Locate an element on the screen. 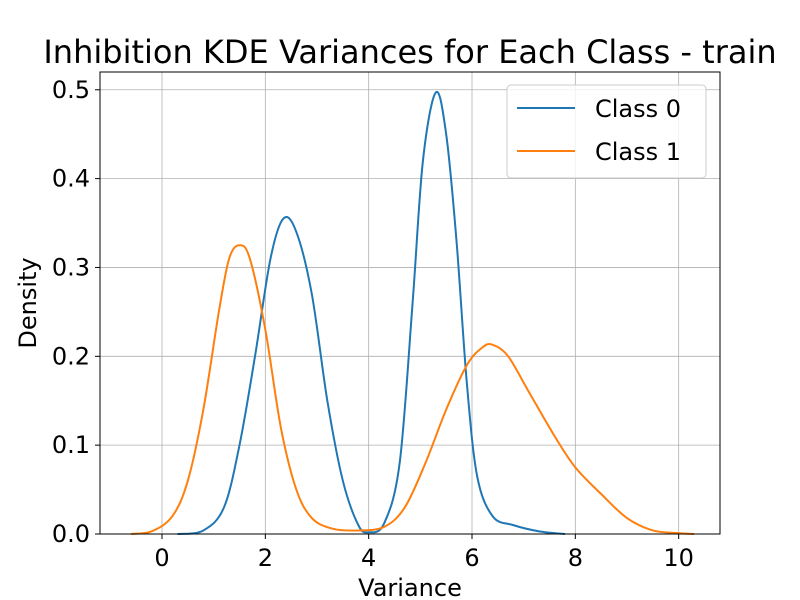 Image resolution: width=800 pixels, height=600 pixels. y-tick-label: 0.5 is located at coordinates (71, 90).